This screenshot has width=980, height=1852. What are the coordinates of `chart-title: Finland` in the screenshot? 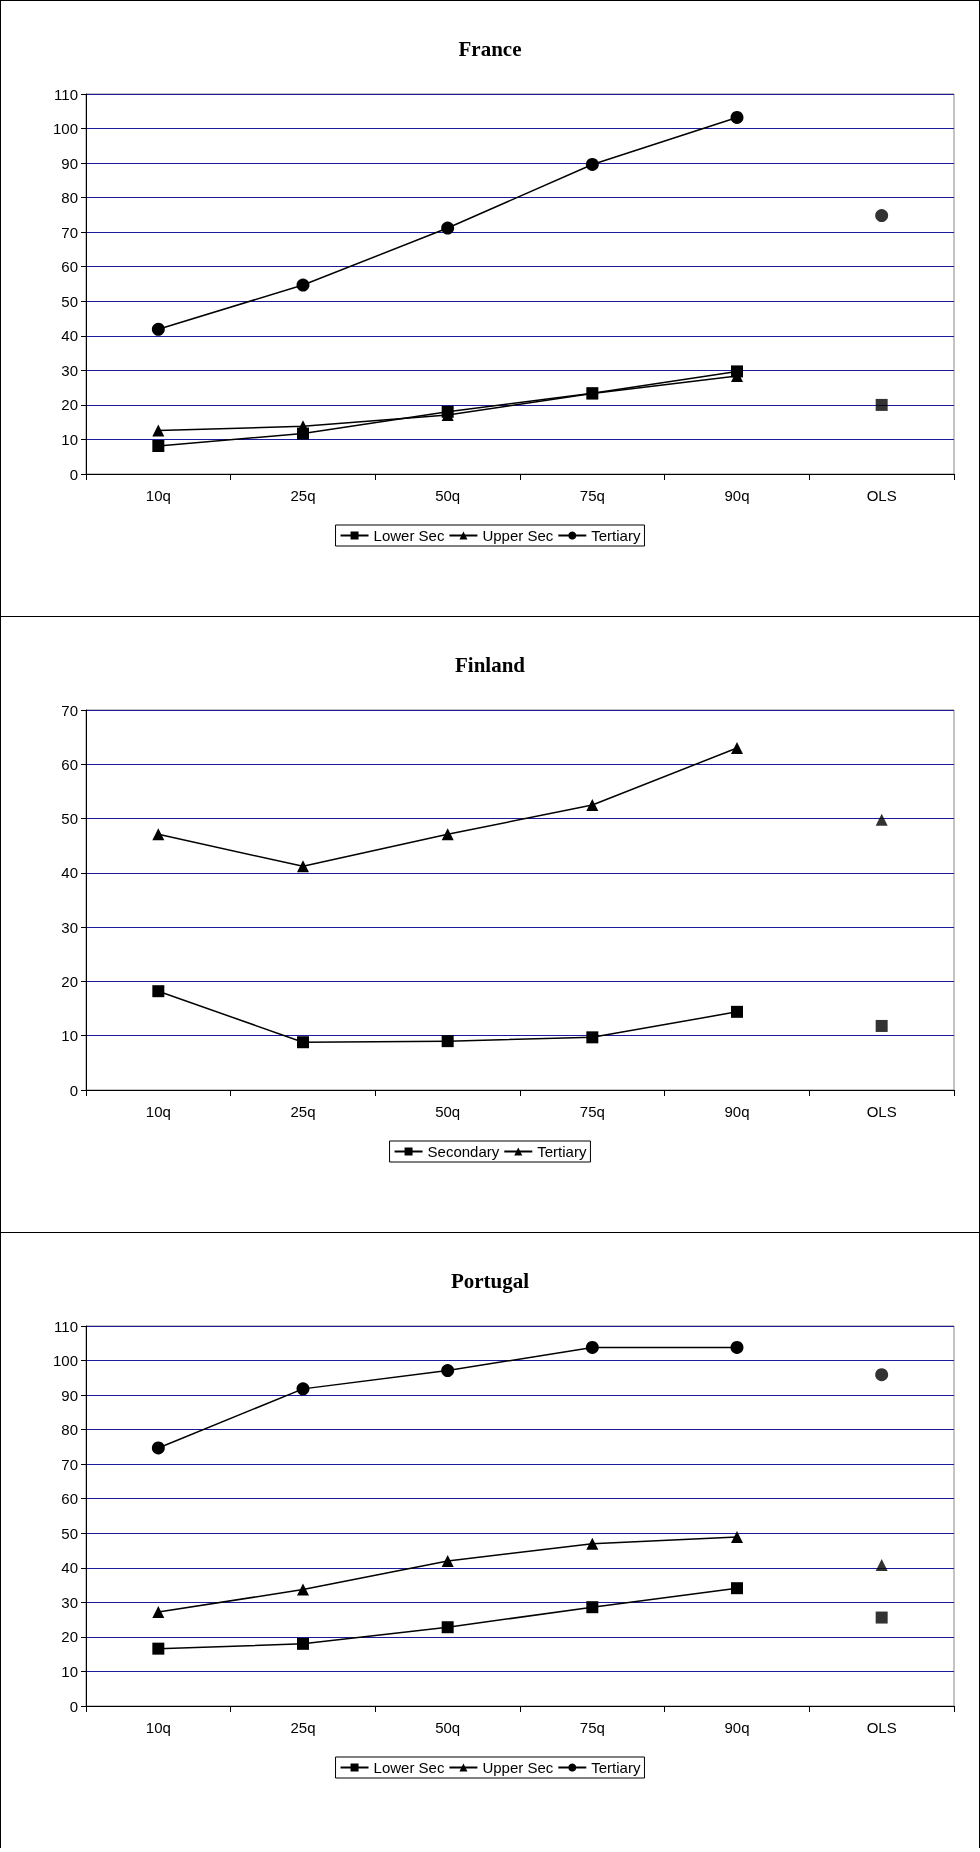 It's located at (490, 664).